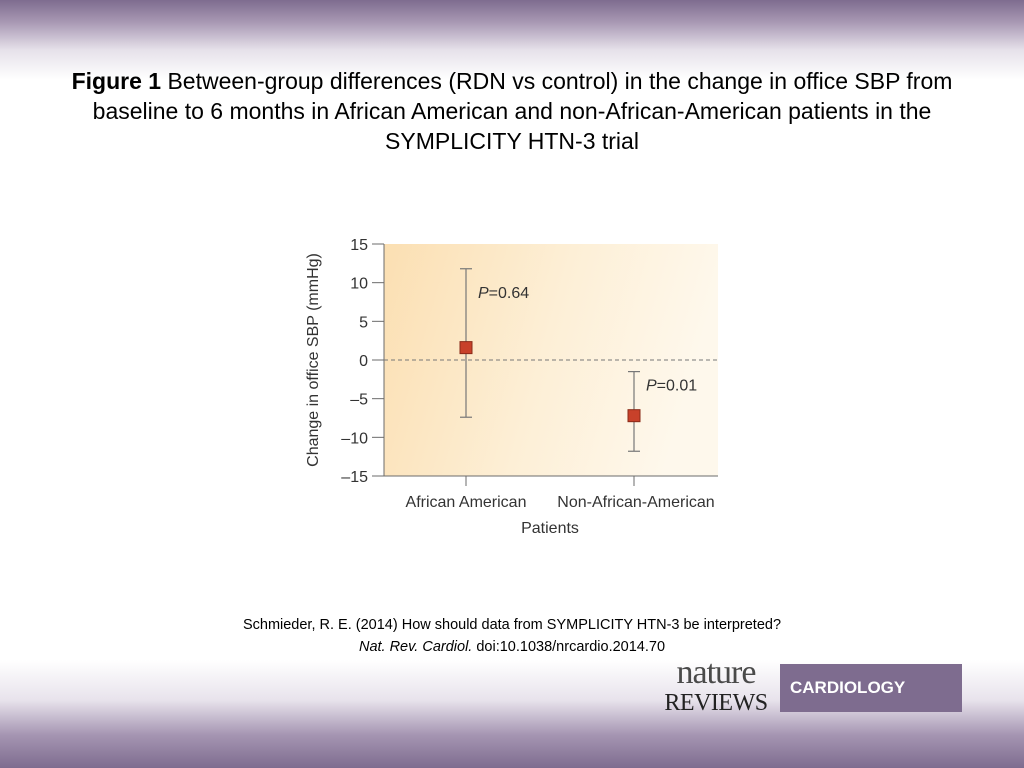 The height and width of the screenshot is (768, 1024). I want to click on logo-cardiology: CARDIOLOGY, so click(871, 688).